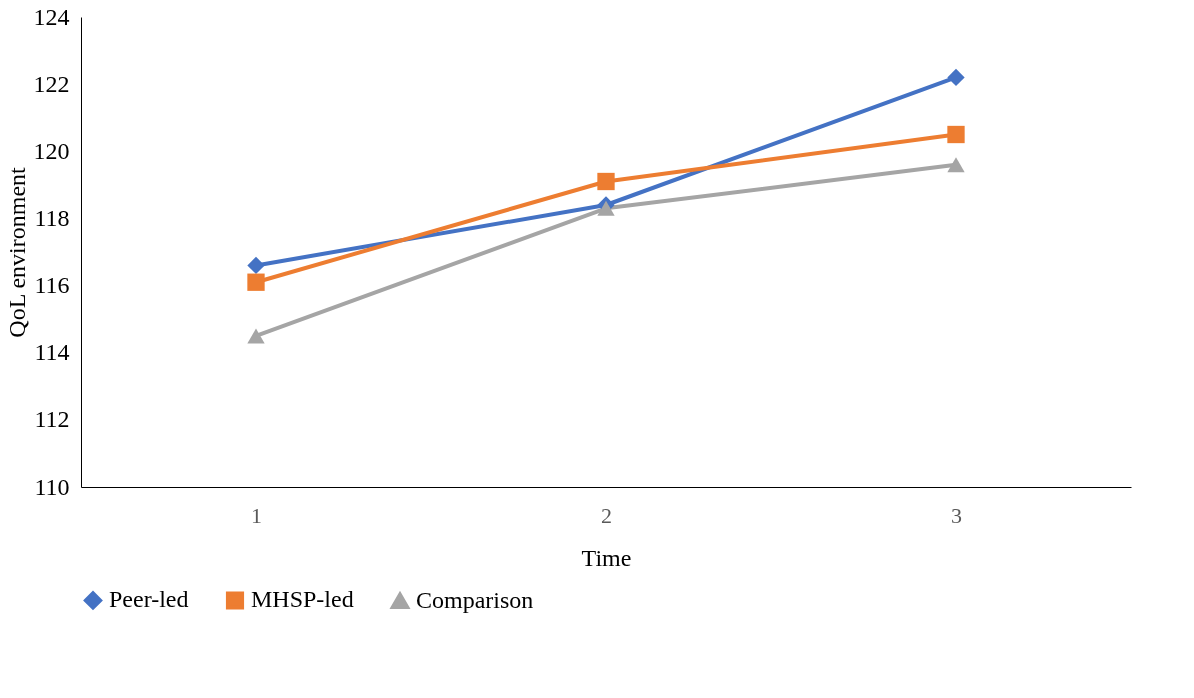 This screenshot has height=698, width=1194. Describe the element at coordinates (51, 83) in the screenshot. I see `y-tick-label: 122` at that location.